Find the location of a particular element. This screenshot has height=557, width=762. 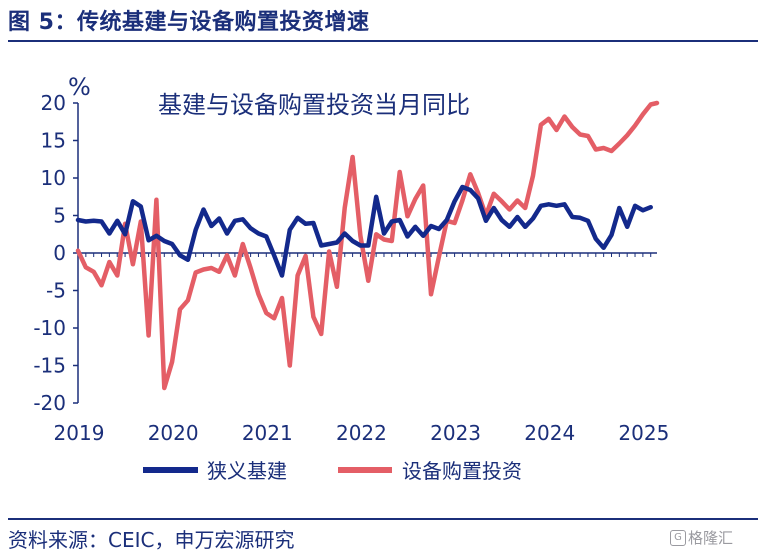

chart-title: 基建与设备购置投资当月同比 is located at coordinates (314, 105).